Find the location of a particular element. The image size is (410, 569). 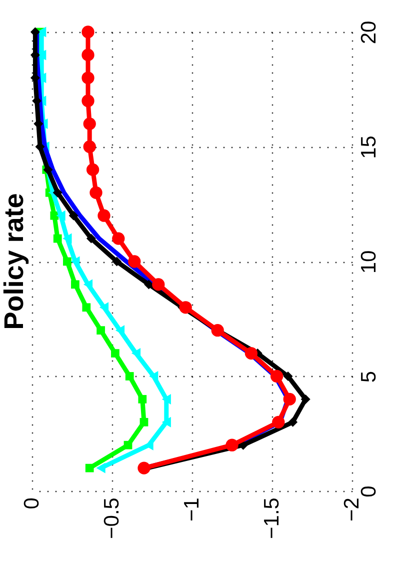

y-tick-label: 0 is located at coordinates (369, 492).